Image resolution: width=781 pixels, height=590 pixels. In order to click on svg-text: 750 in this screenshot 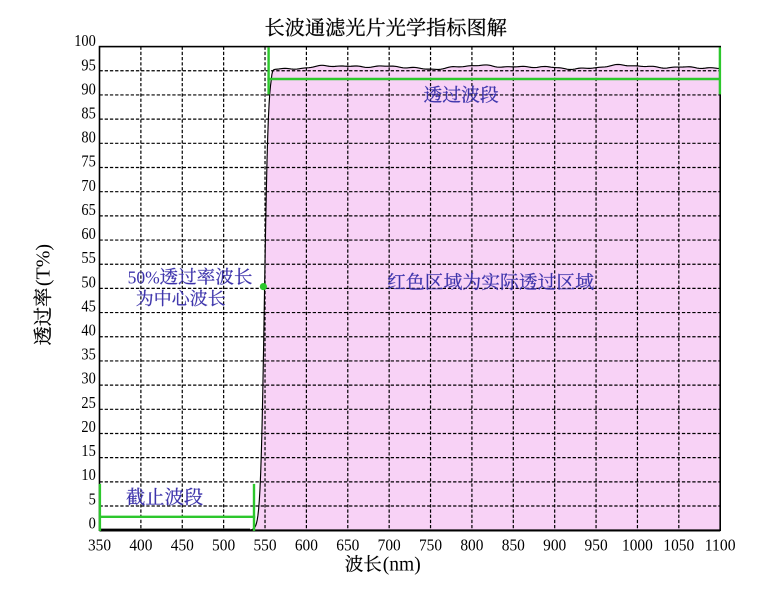, I will do `click(430, 545)`.